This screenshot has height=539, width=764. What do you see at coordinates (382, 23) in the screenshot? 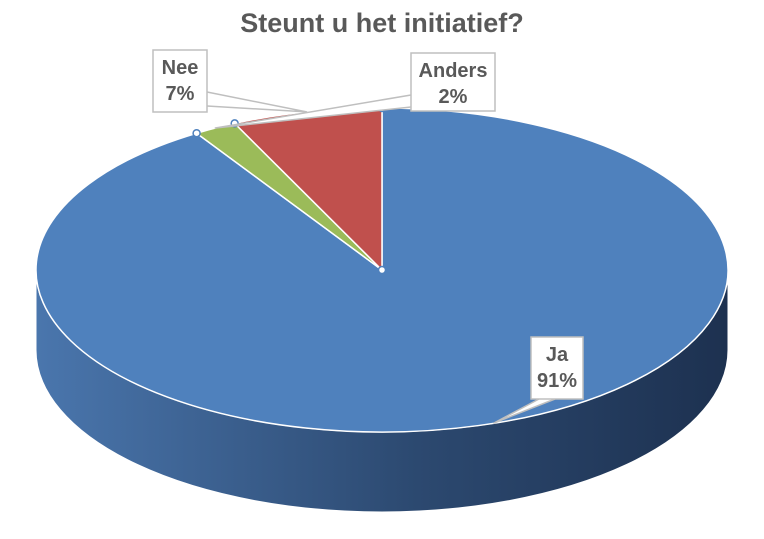
I see `chart-title: Steunt u het initiatief?` at bounding box center [382, 23].